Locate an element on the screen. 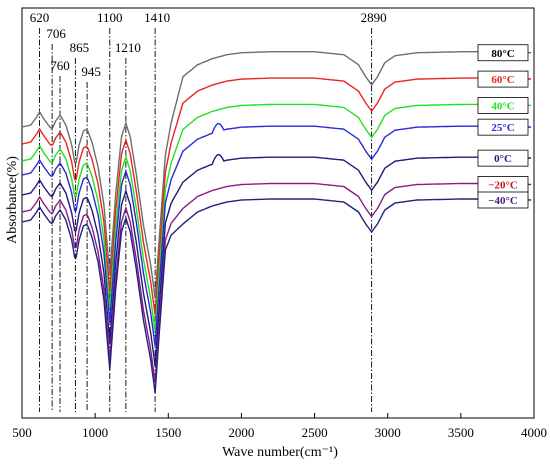  peak-label: 1210 is located at coordinates (128, 47).